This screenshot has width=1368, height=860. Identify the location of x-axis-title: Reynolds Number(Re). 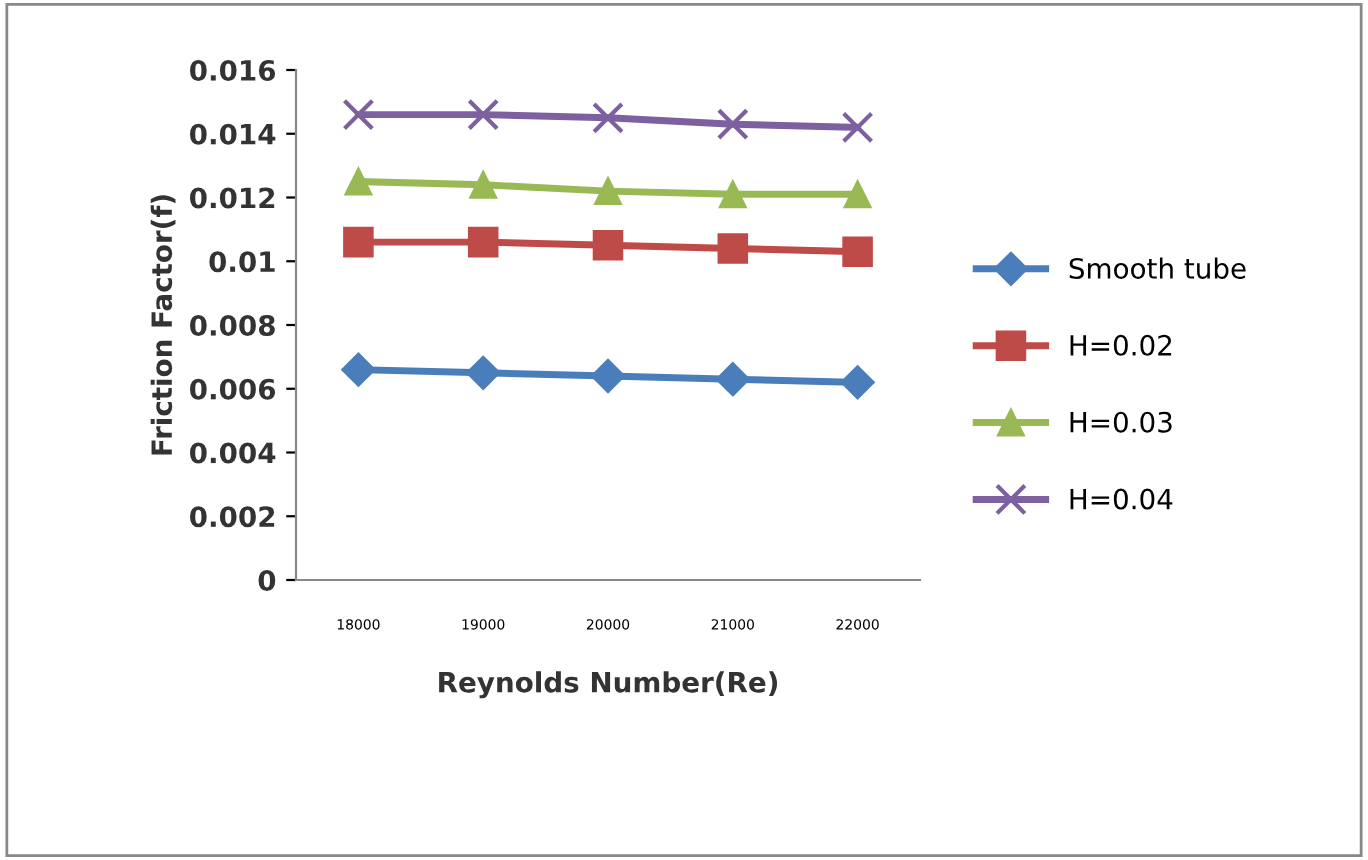
(608, 685).